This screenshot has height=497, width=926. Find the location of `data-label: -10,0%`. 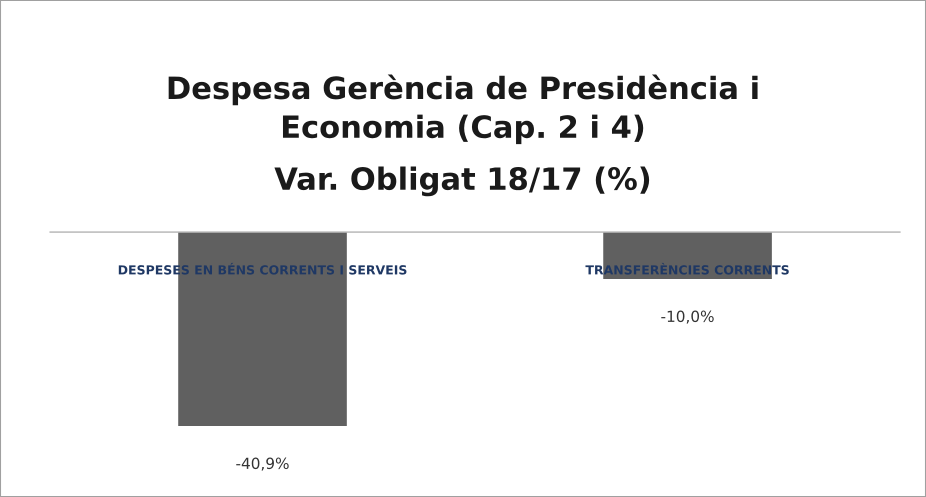

data-label: -10,0% is located at coordinates (687, 317).